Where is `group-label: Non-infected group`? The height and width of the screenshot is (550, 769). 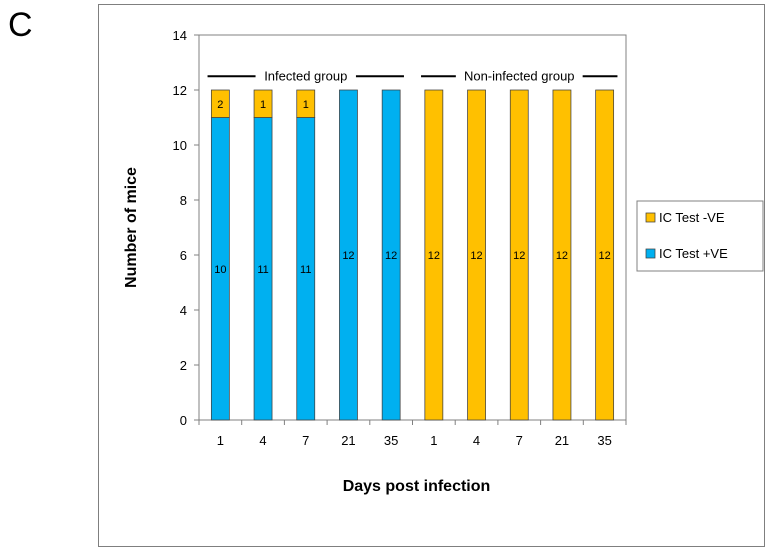
group-label: Non-infected group is located at coordinates (519, 75).